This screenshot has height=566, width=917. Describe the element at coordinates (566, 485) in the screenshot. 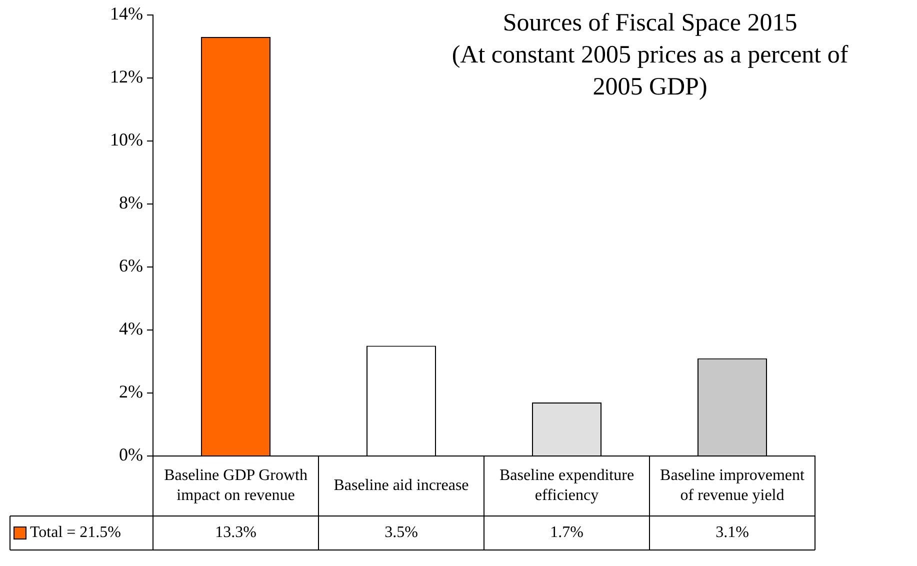

I see `x-tick-label: Baseline expenditure efficiency` at that location.